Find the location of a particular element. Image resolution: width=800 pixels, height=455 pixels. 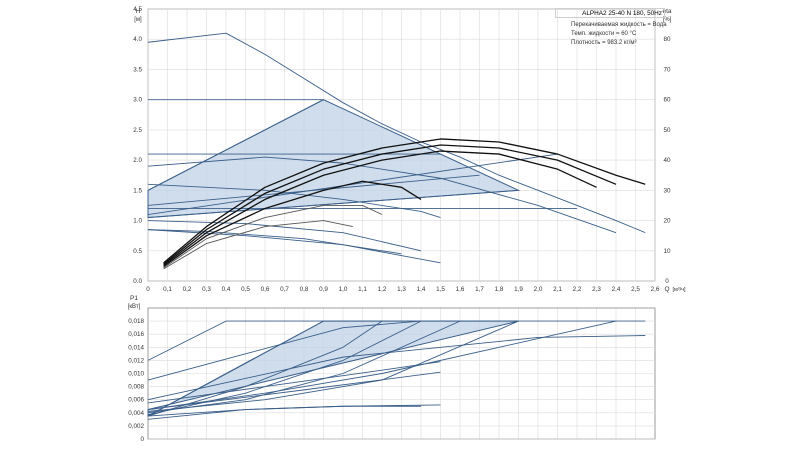

head-x-tick: 0,9 is located at coordinates (323, 289).